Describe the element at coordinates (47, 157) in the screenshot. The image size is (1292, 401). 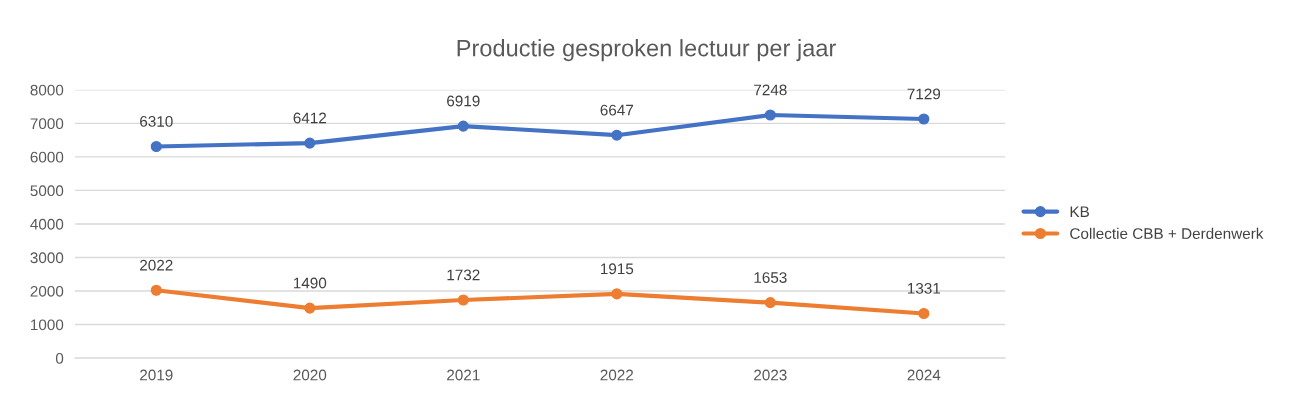
I see `y-tick-label: 6000` at that location.